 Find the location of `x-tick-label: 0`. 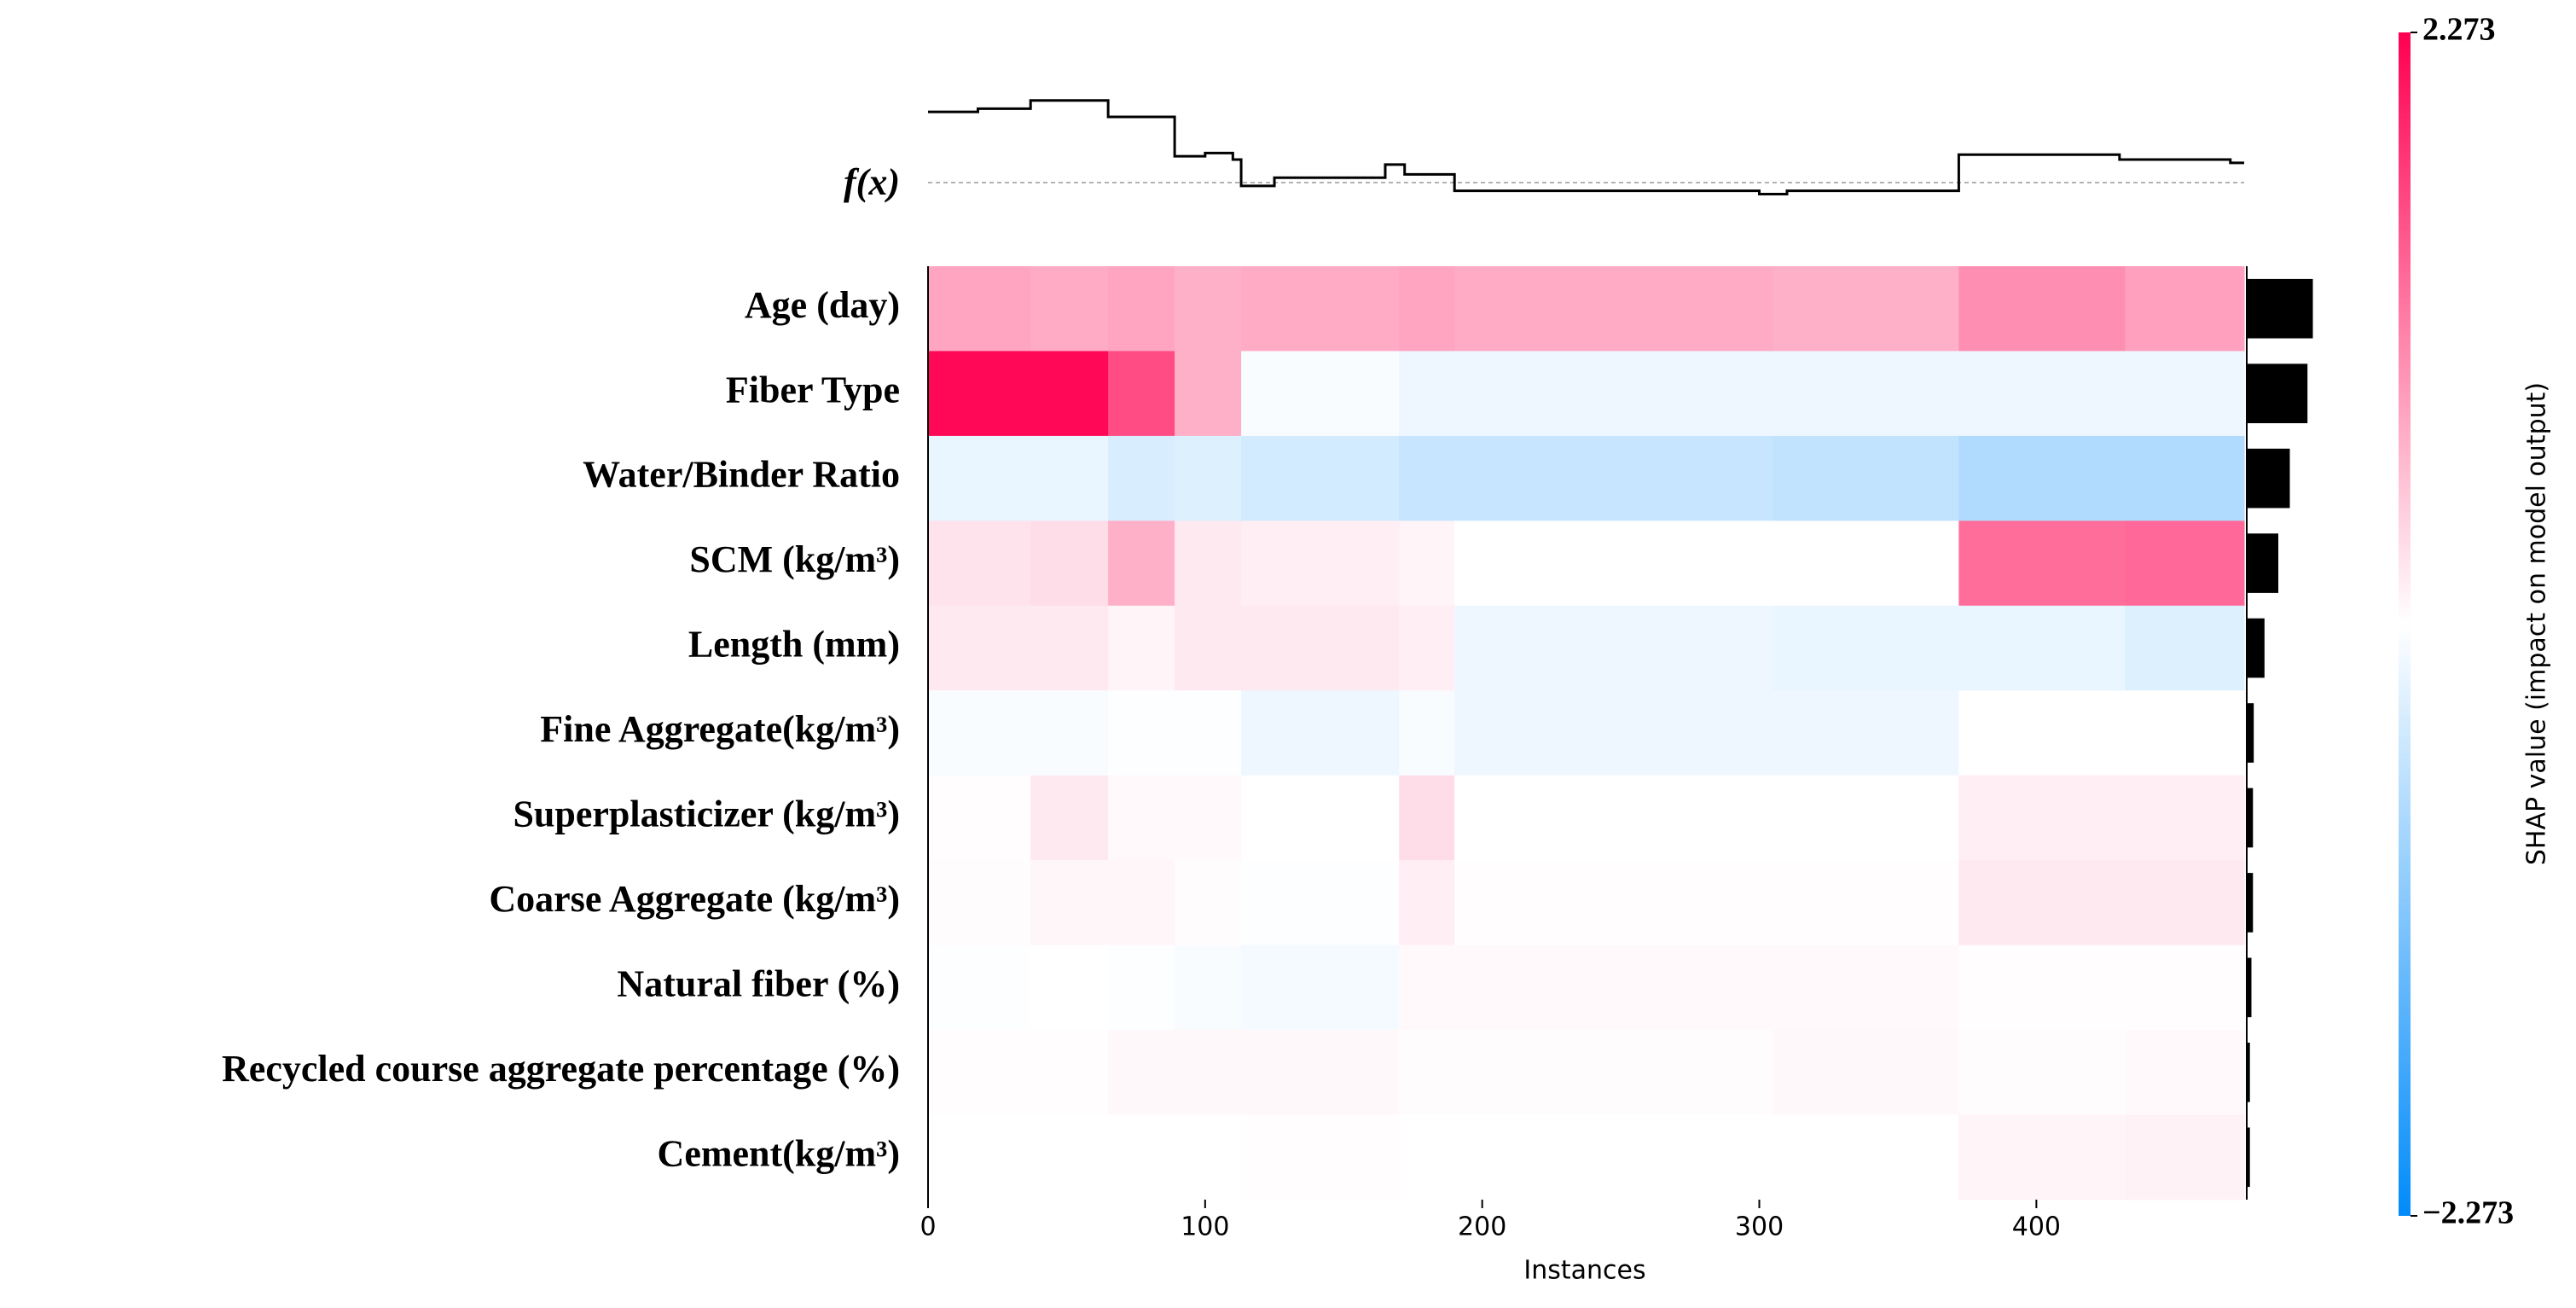

x-tick-label: 0 is located at coordinates (928, 1227).